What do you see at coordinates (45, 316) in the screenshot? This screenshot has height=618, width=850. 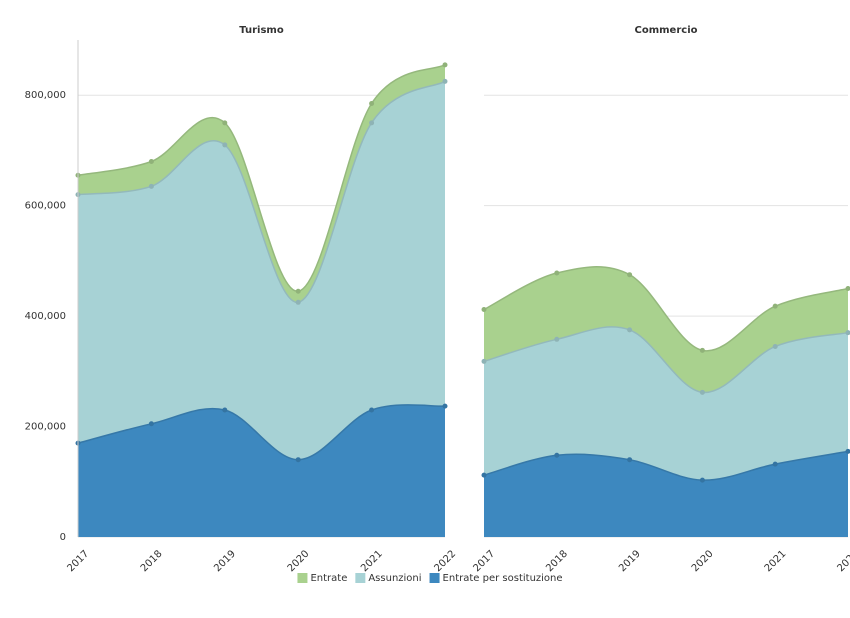 I see `y-tick-label: 400,000` at bounding box center [45, 316].